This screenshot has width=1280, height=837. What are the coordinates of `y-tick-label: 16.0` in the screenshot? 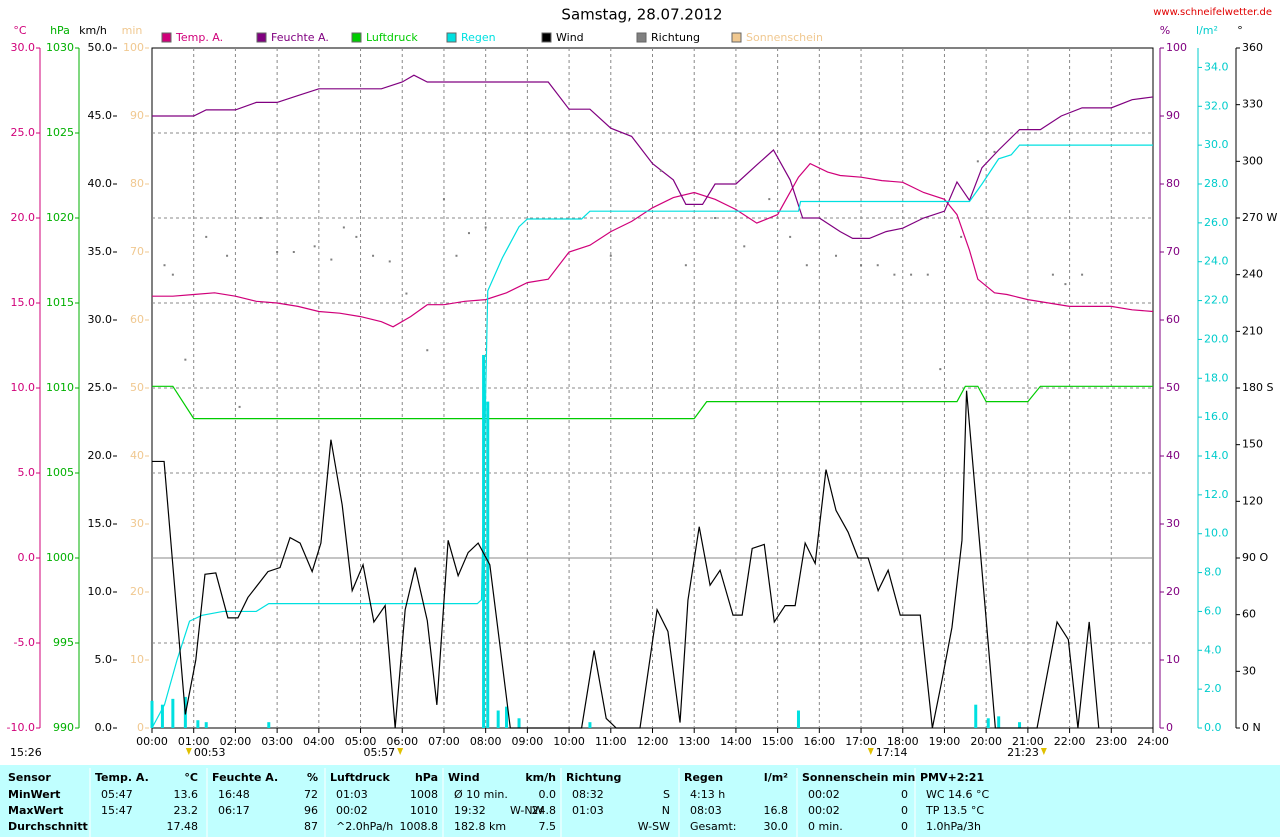 It's located at (1216, 416).